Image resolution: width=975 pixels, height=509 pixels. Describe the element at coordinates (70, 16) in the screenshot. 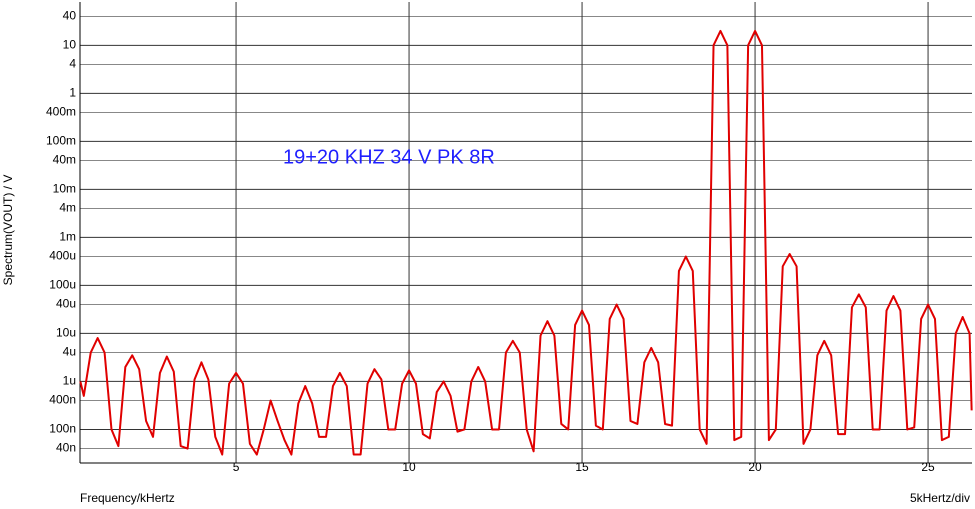

I see `y-tick-label: 40` at that location.